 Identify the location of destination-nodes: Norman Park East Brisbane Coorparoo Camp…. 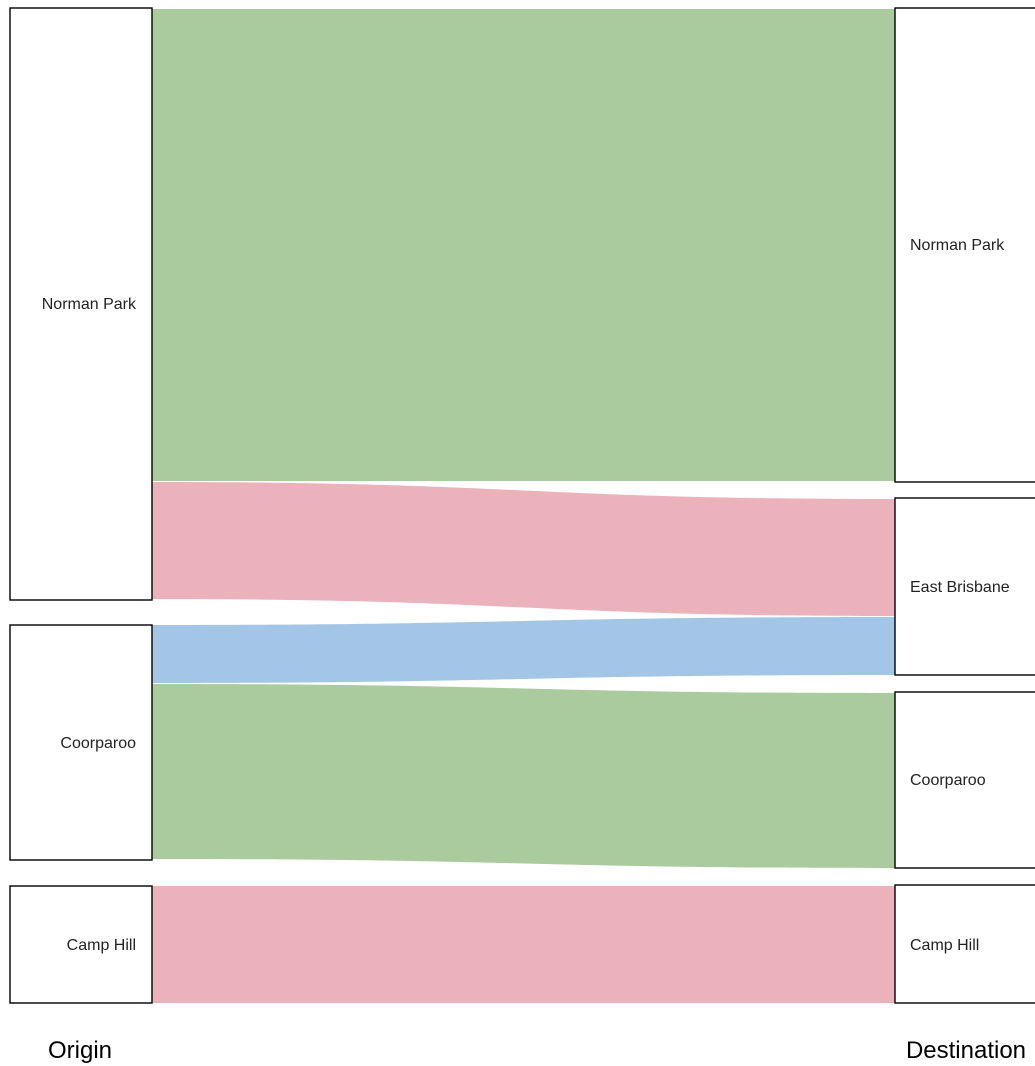
(964, 505).